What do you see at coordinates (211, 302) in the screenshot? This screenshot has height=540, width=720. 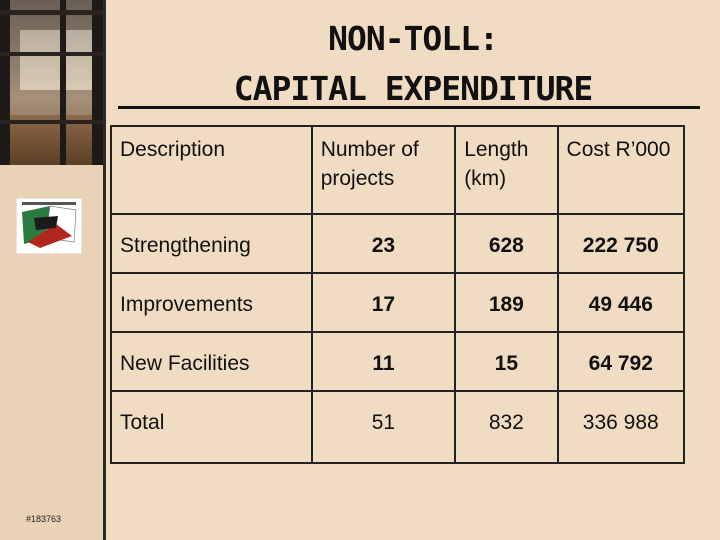 I see `row-description: Improvements` at bounding box center [211, 302].